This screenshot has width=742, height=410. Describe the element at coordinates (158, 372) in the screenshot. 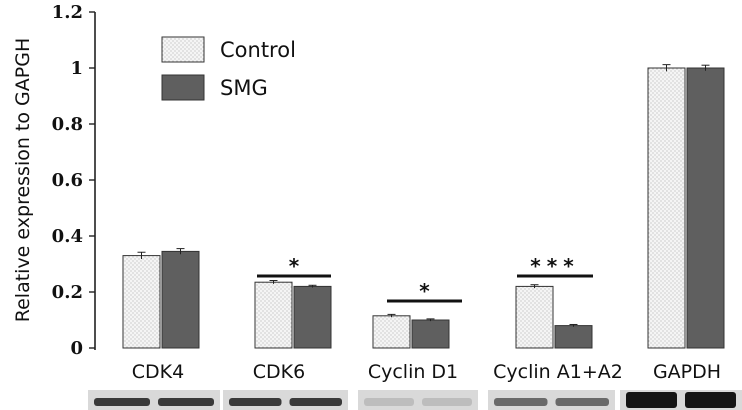

I see `category-label: CDK4` at that location.